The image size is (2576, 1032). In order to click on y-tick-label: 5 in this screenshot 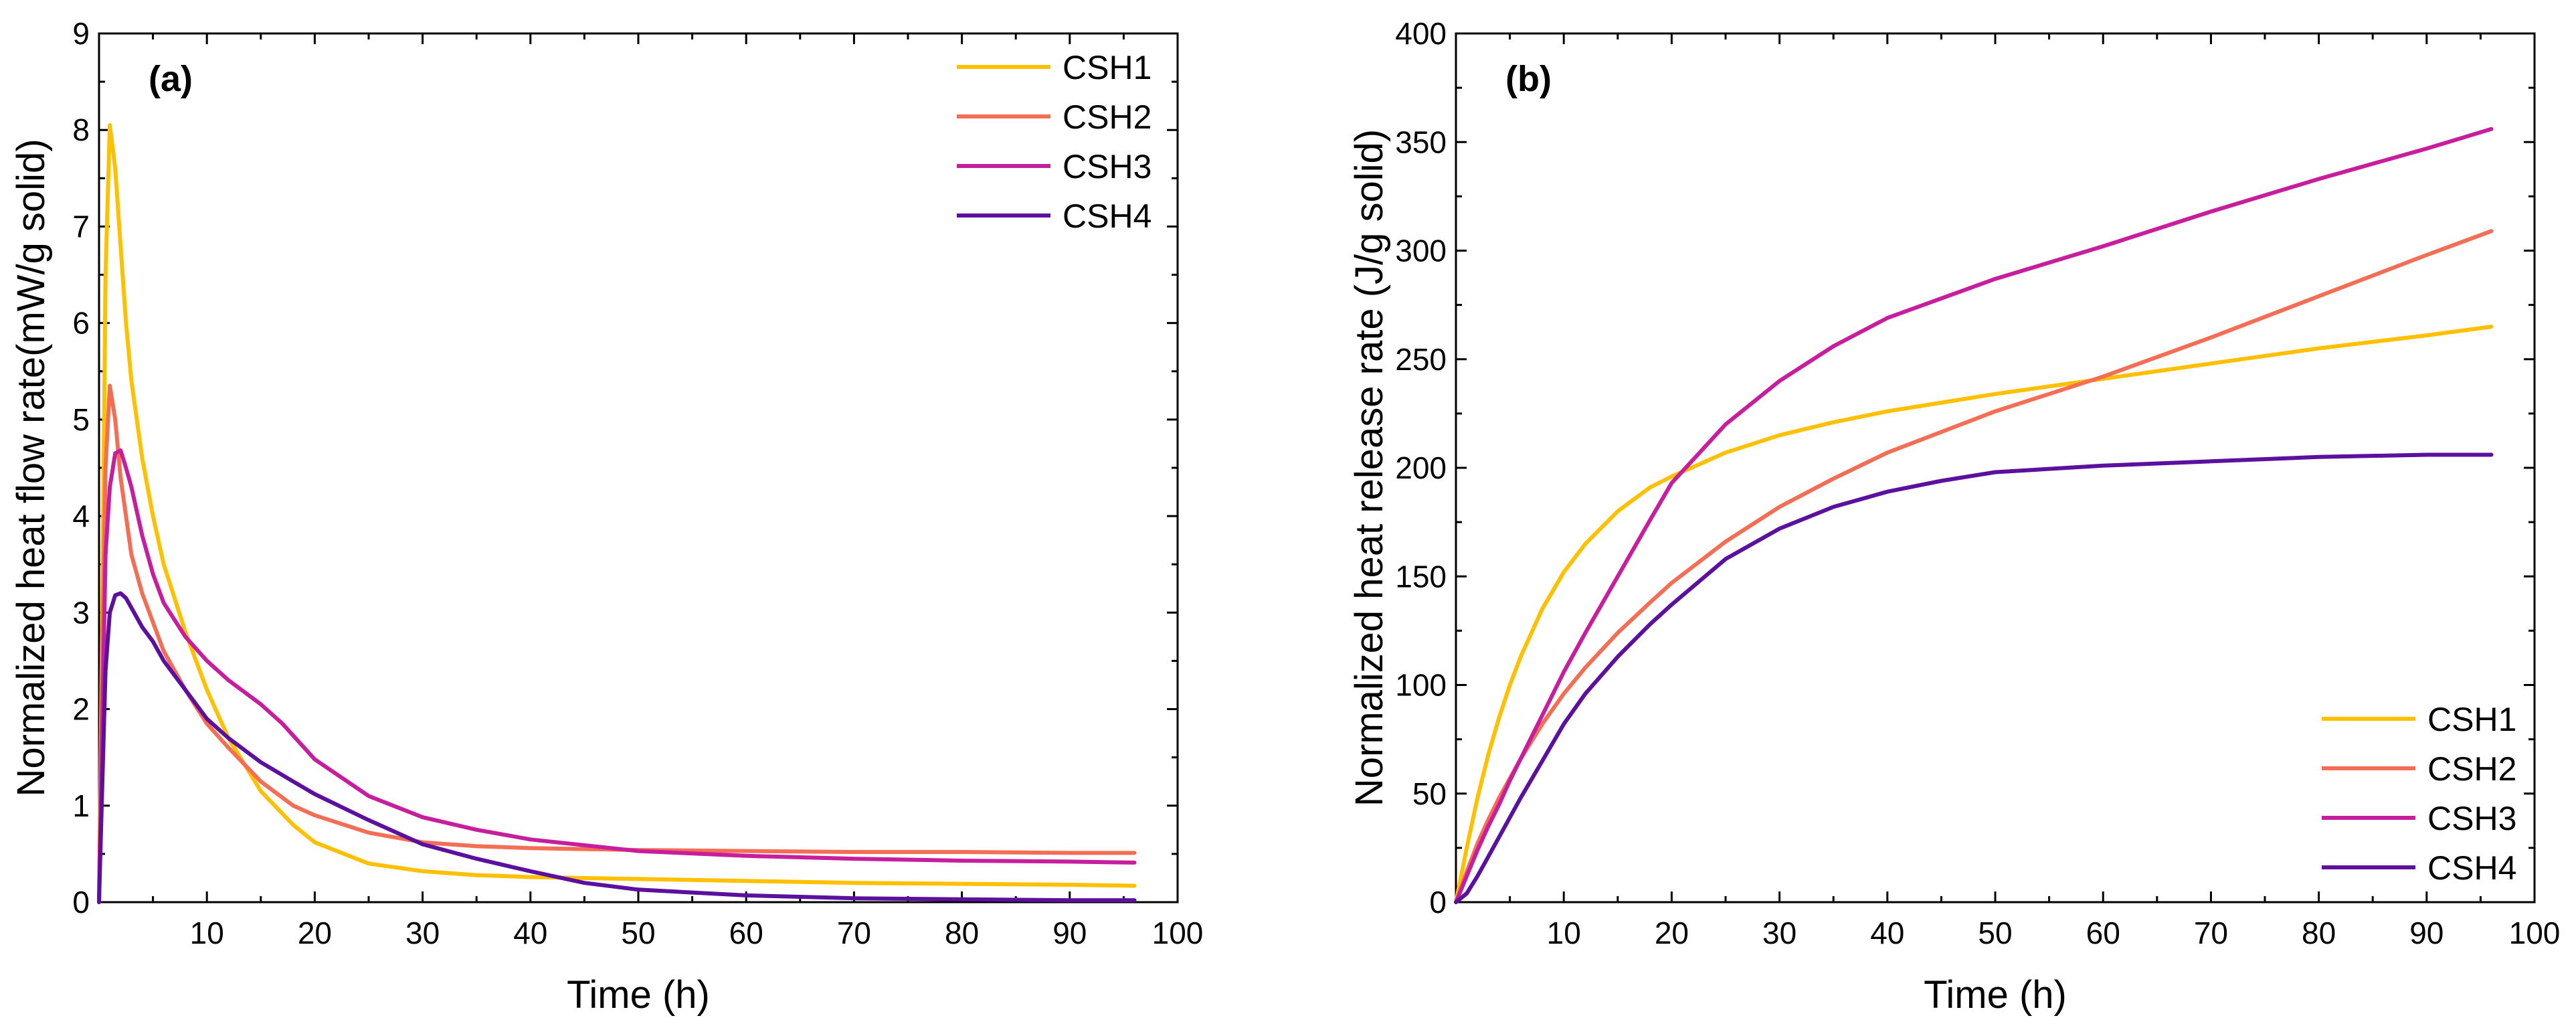, I will do `click(81, 419)`.